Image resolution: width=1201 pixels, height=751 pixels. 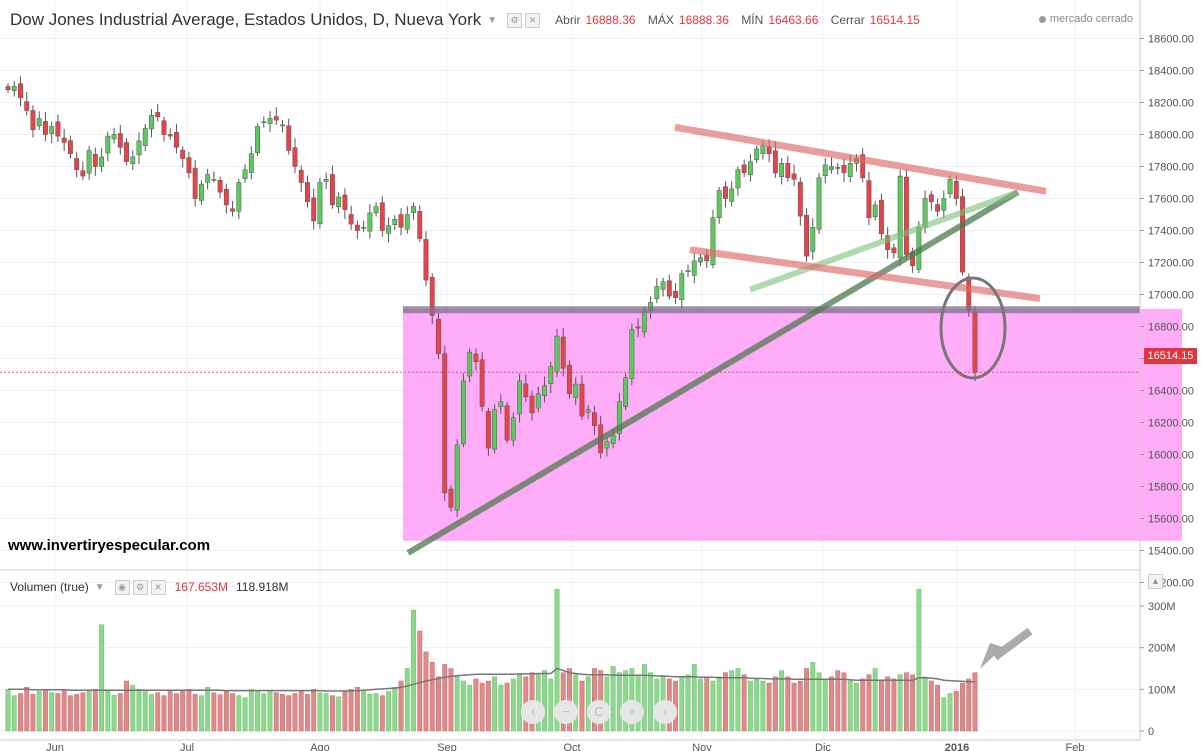 What do you see at coordinates (1171, 552) in the screenshot?
I see `price-tick-label: 15400.00` at bounding box center [1171, 552].